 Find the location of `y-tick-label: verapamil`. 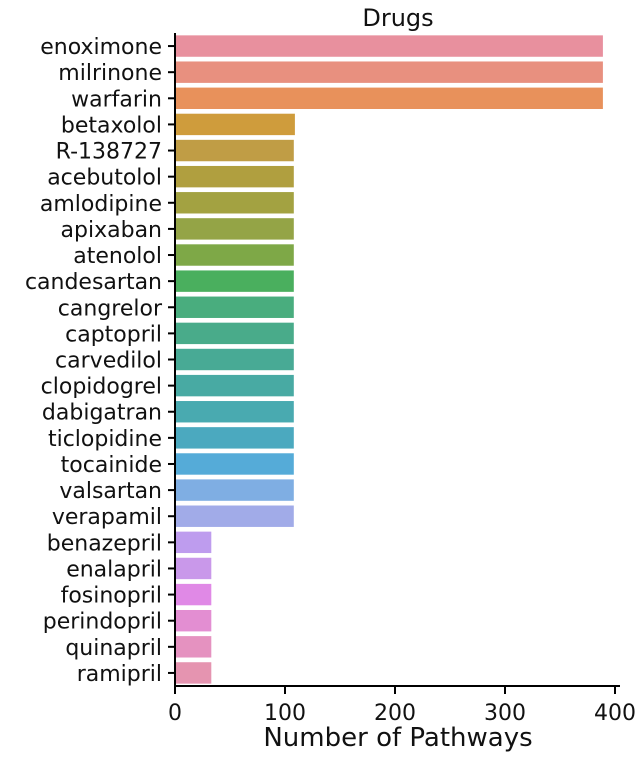

y-tick-label: verapamil is located at coordinates (107, 517).